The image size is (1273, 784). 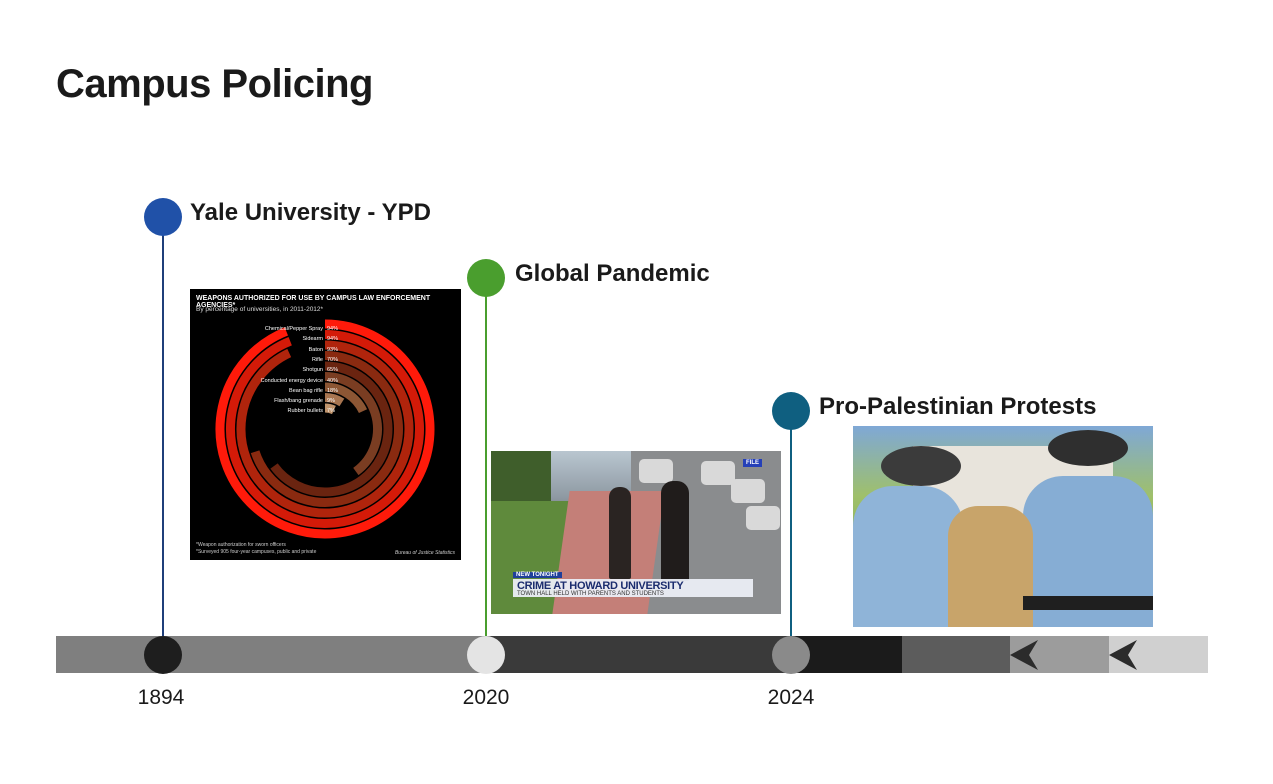 What do you see at coordinates (317, 359) in the screenshot?
I see `row-label: Rifle` at bounding box center [317, 359].